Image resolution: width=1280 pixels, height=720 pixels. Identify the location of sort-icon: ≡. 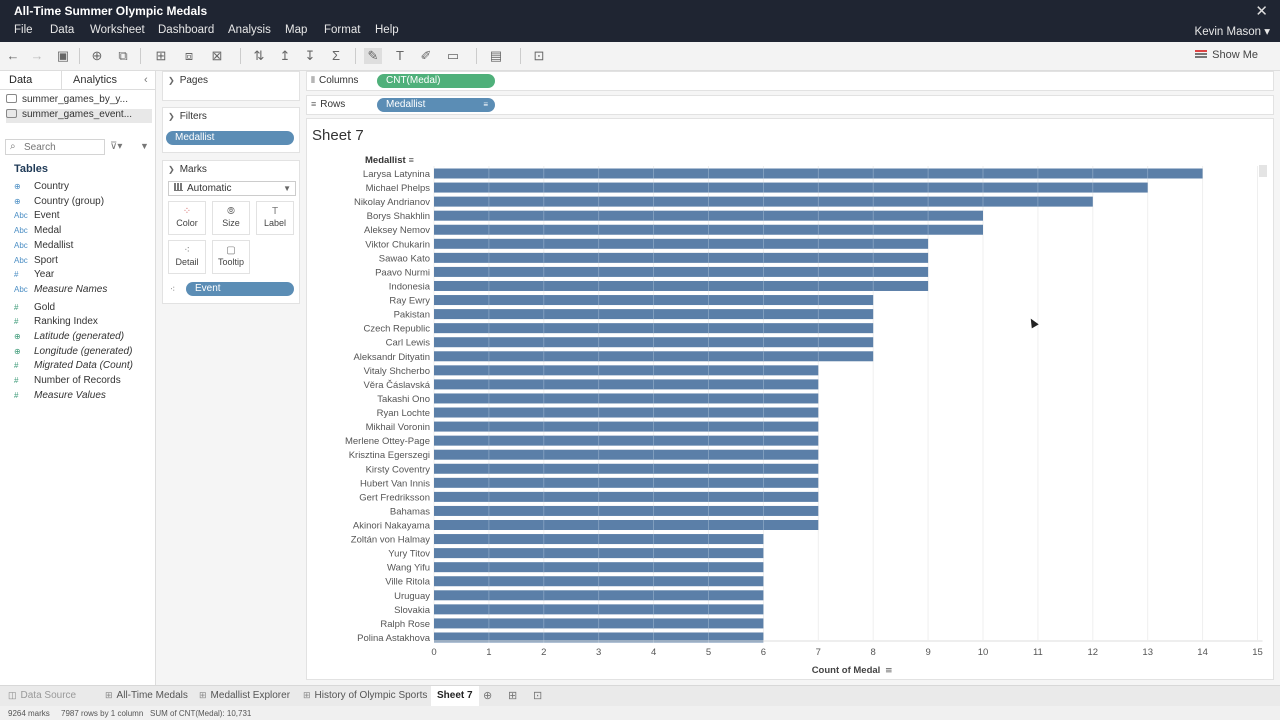
(411, 160).